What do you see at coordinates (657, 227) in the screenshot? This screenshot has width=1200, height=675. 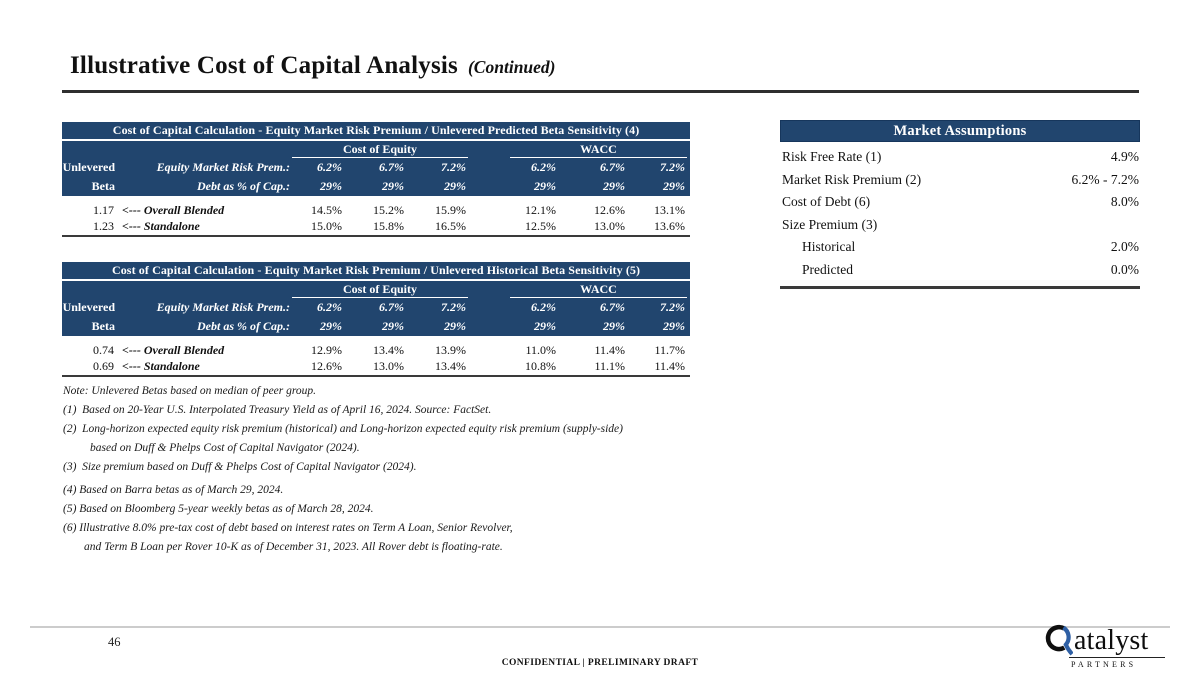 I see `value-cell: 13.6%` at bounding box center [657, 227].